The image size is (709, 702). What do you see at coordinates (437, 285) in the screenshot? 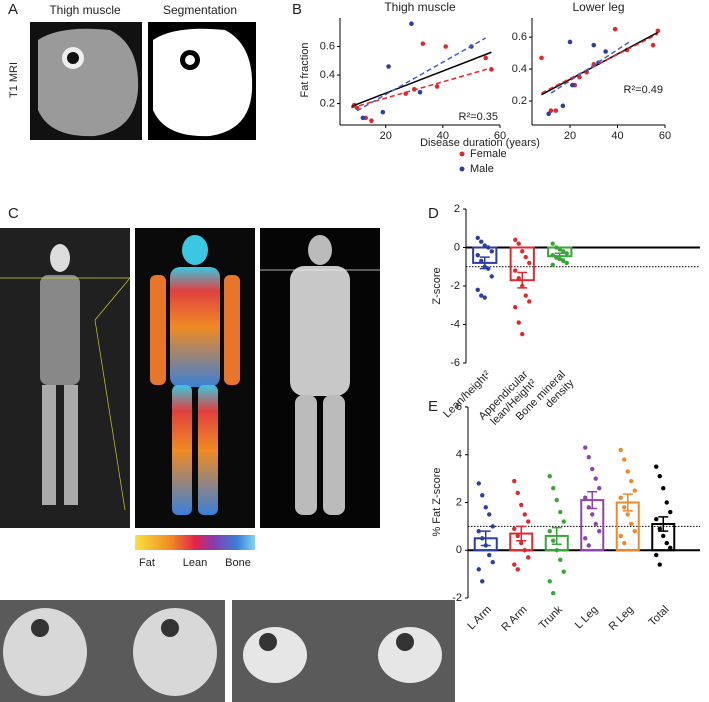
I see `y-axis-label: Z-score` at bounding box center [437, 285].